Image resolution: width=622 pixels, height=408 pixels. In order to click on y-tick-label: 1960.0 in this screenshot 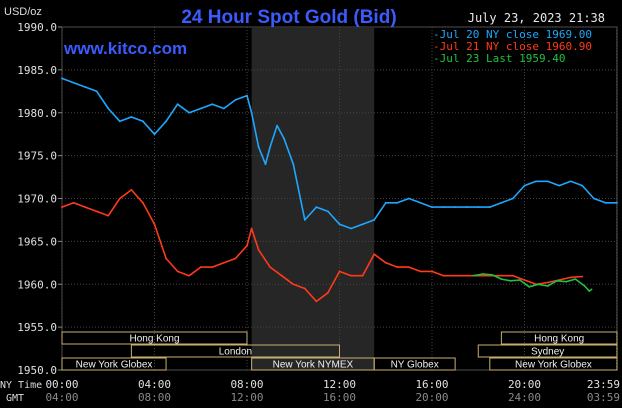, I will do `click(37, 284)`.